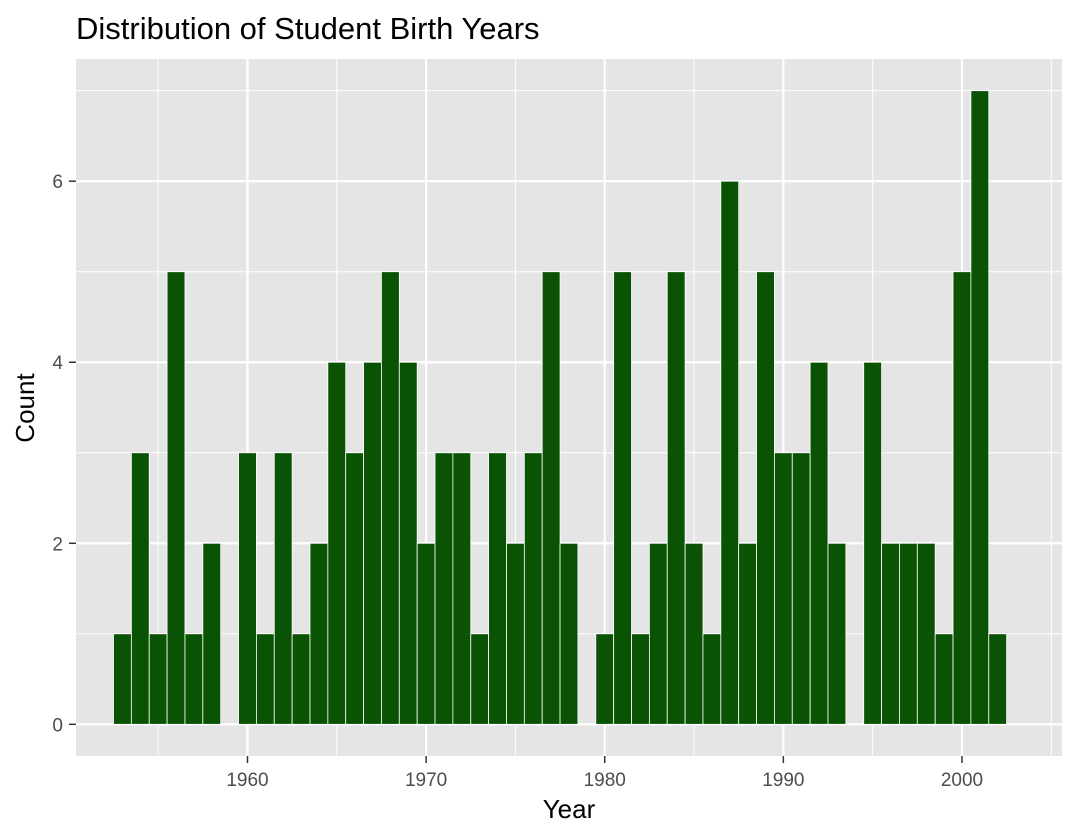 The width and height of the screenshot is (1076, 840). I want to click on bar-1988, so click(747, 633).